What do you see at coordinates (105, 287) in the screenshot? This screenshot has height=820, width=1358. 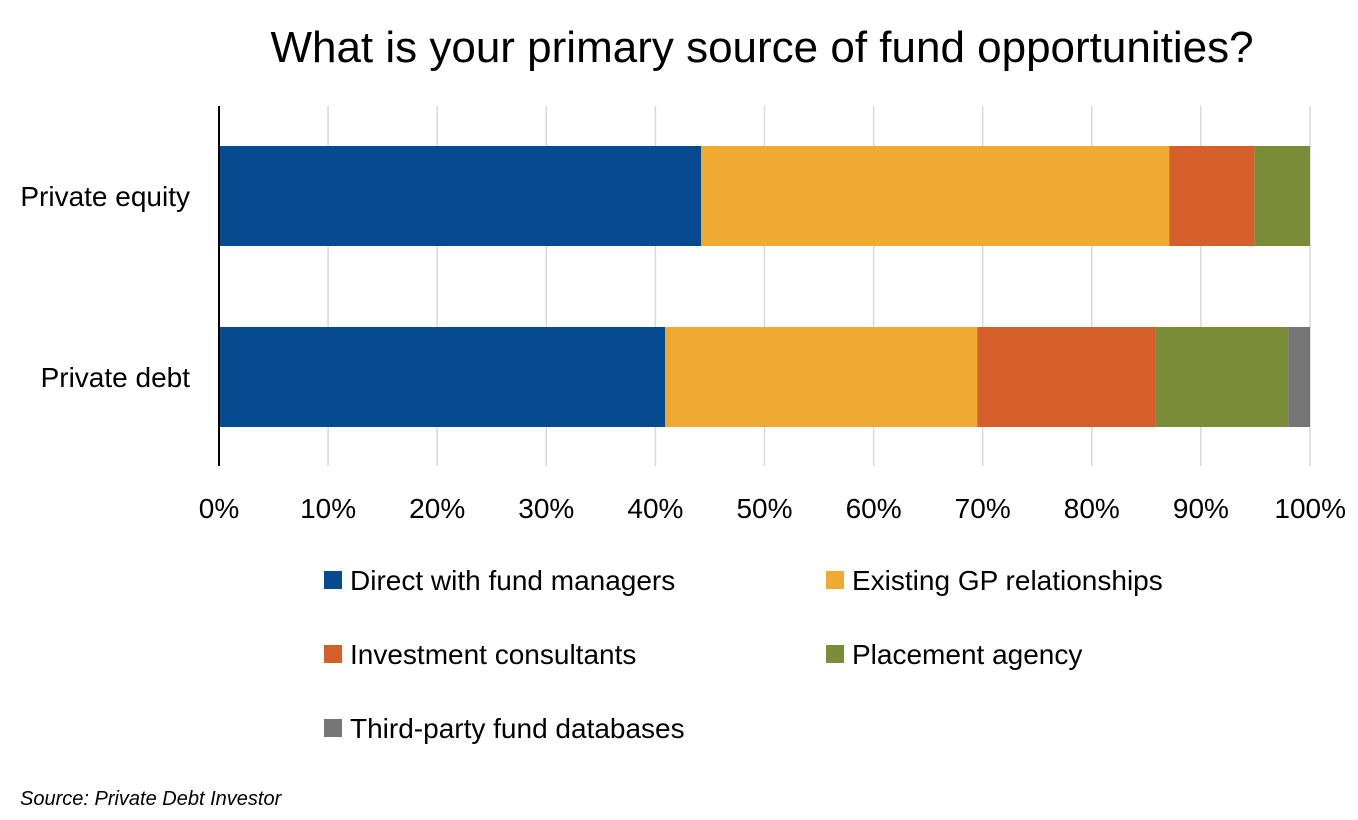 I see `category-labels: Private equity Private debt` at bounding box center [105, 287].